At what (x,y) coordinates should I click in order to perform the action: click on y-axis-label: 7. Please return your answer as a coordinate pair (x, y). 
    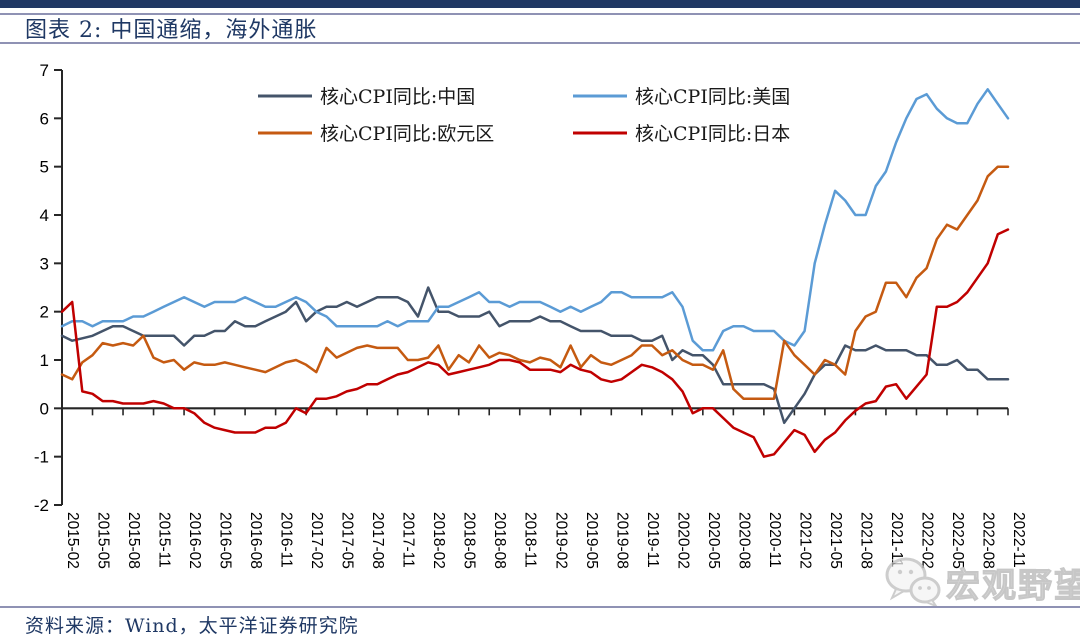
    Looking at the image, I should click on (44, 70).